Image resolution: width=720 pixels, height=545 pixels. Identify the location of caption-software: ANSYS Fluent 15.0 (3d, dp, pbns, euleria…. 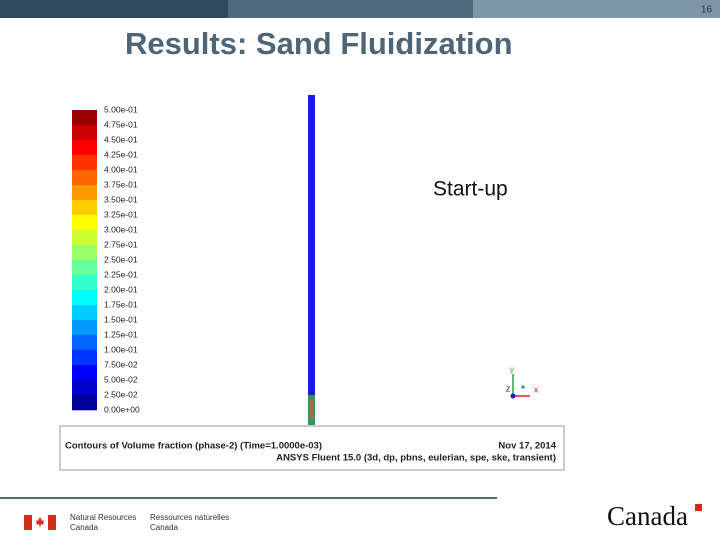
(416, 458).